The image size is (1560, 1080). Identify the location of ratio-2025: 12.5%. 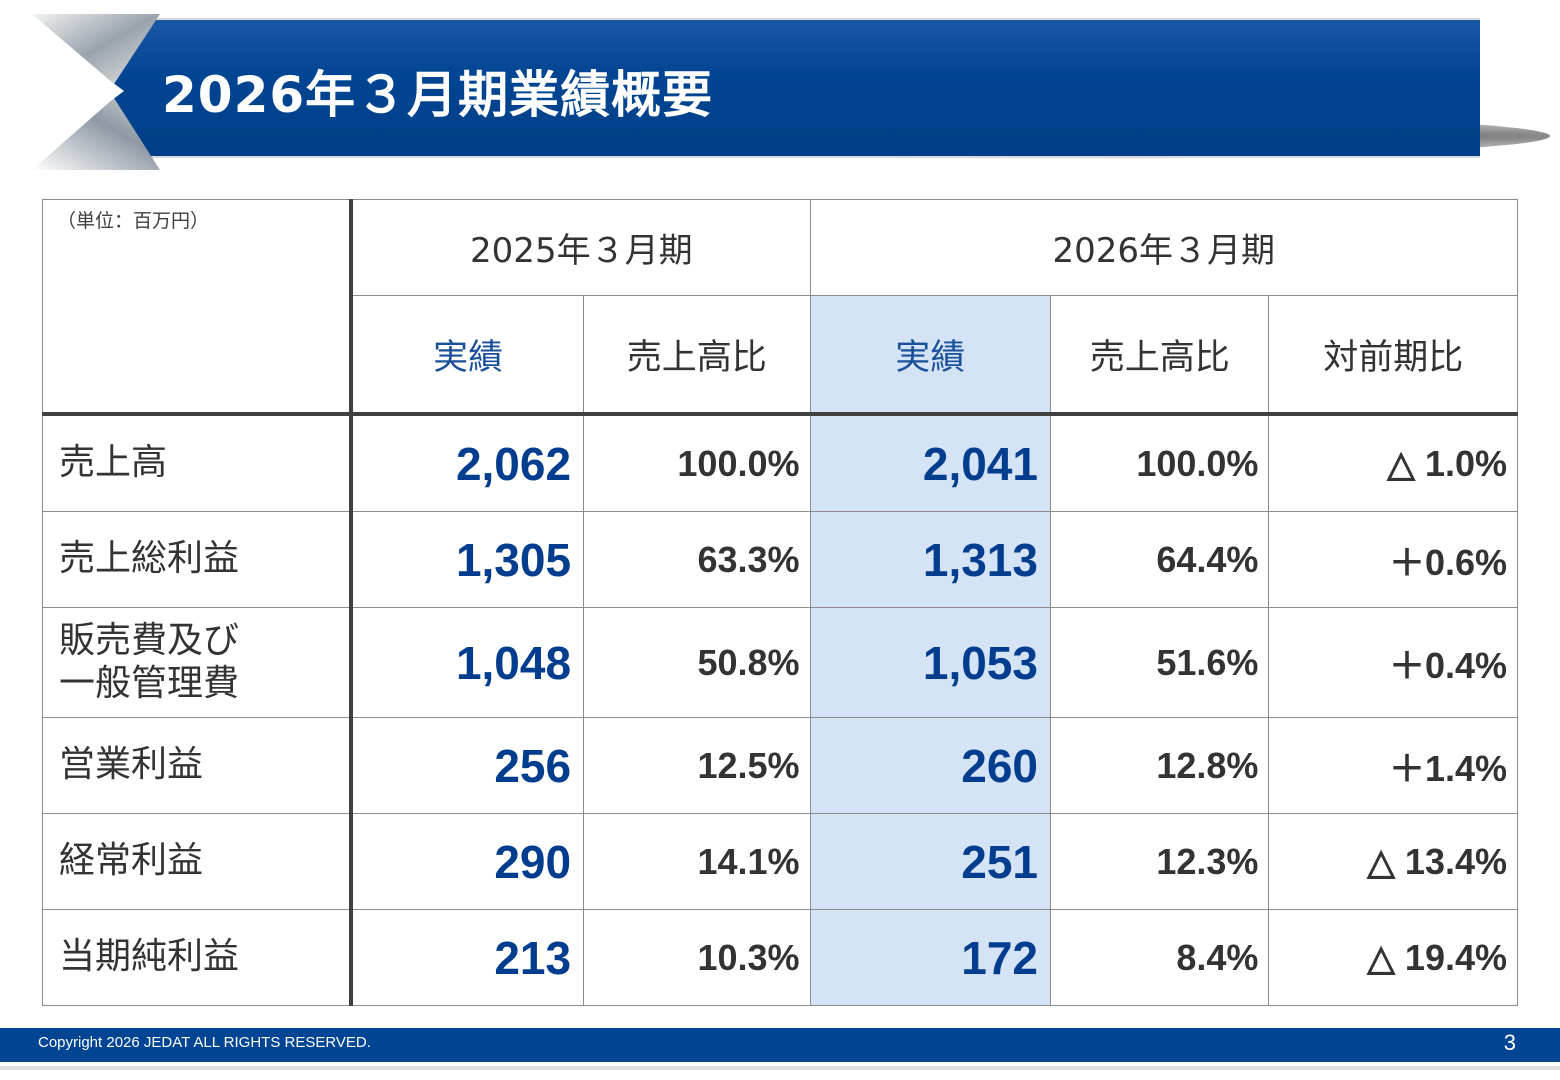
(697, 765).